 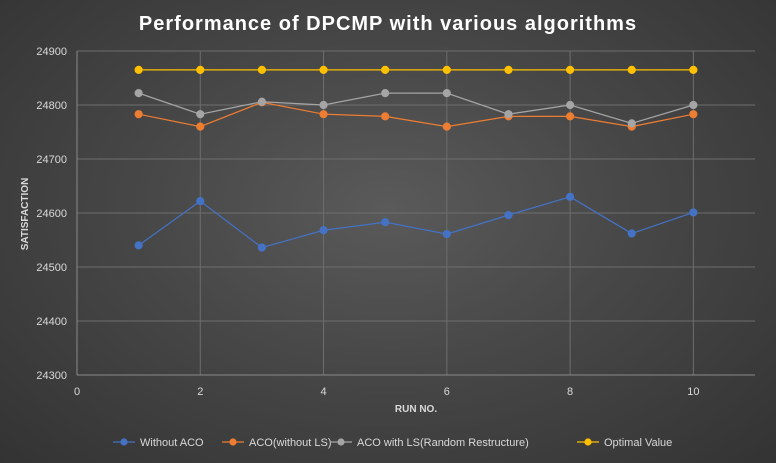 I want to click on x-tick-label: 6, so click(x=447, y=392).